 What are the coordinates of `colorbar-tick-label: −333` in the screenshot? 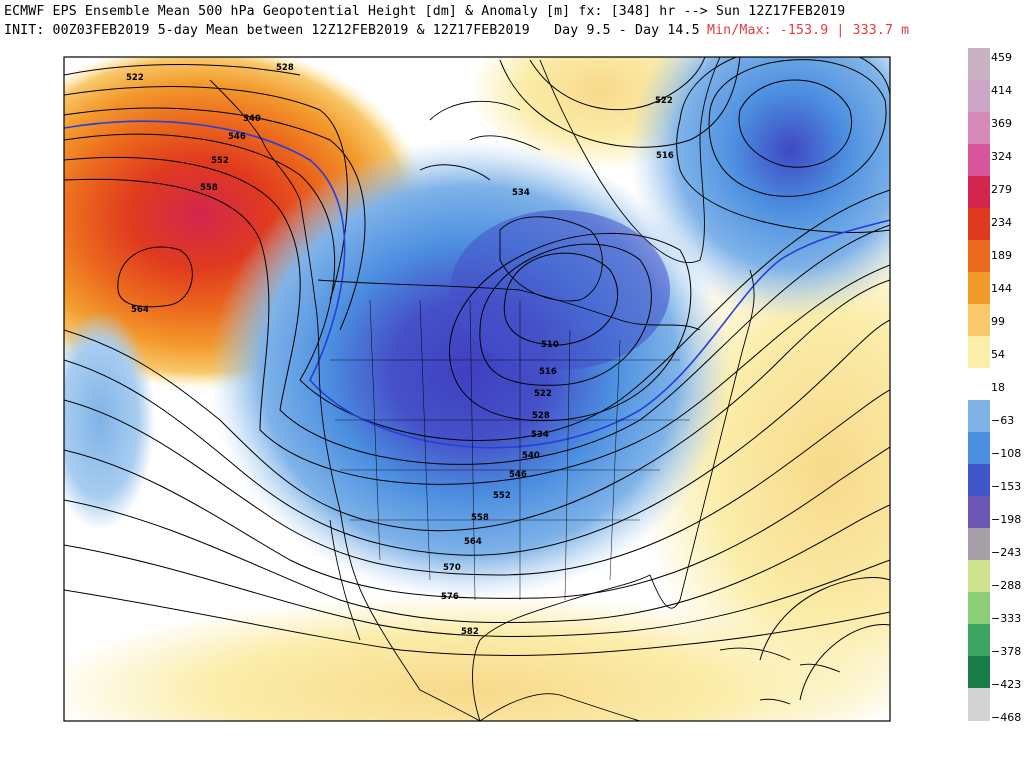 It's located at (1006, 618).